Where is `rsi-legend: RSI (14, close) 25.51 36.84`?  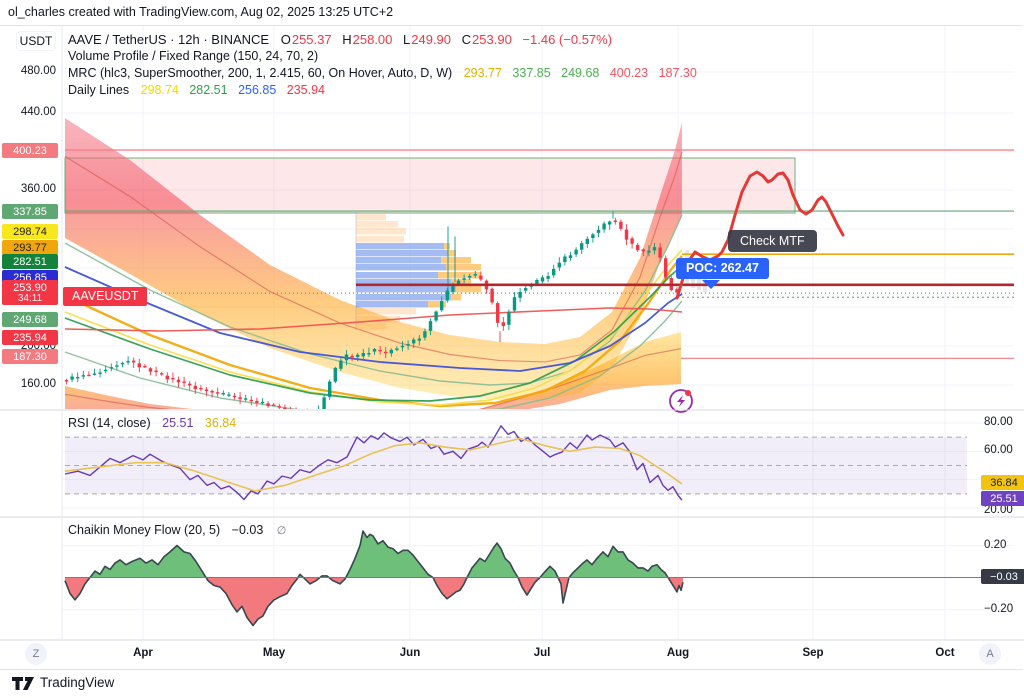
rsi-legend: RSI (14, close) 25.51 36.84 is located at coordinates (156, 423).